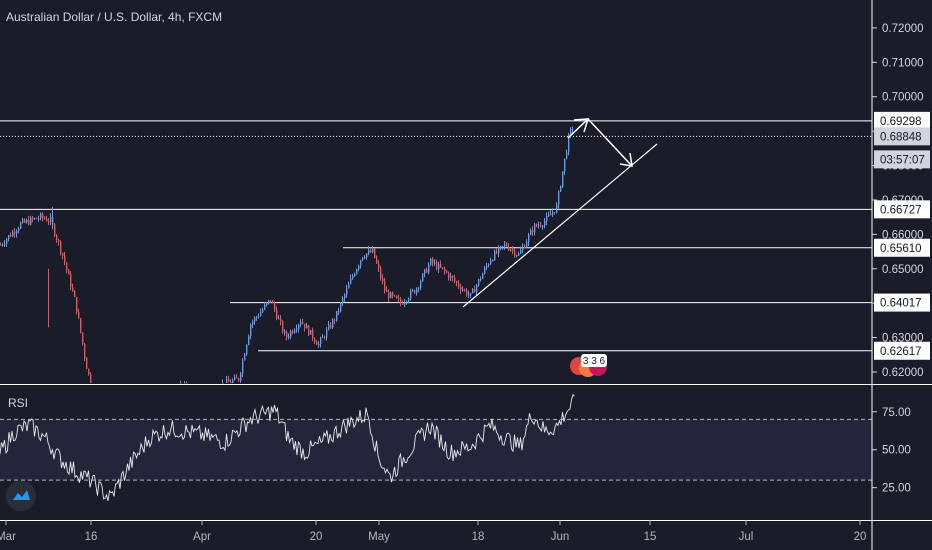 This screenshot has height=550, width=932. I want to click on event-badge-count: 3 3 6, so click(594, 361).